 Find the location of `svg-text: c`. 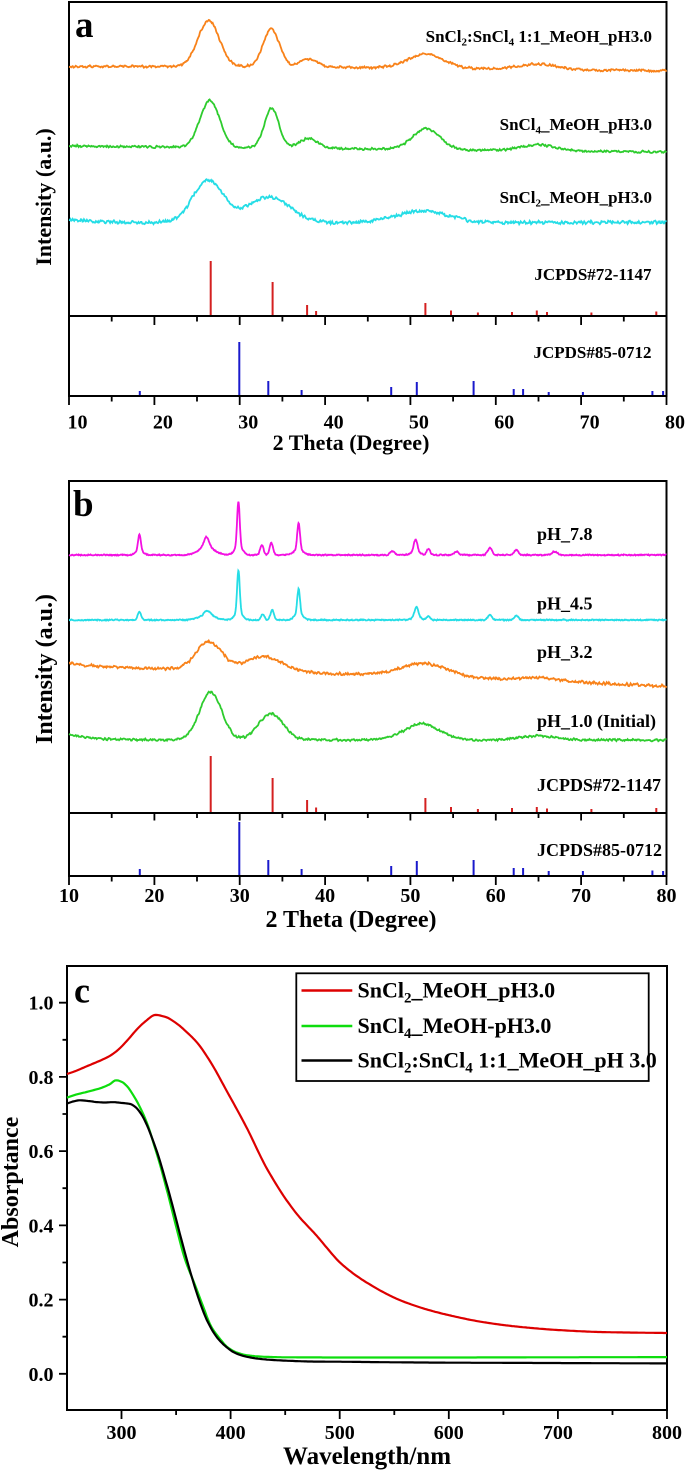

svg-text: c is located at coordinates (82, 991).